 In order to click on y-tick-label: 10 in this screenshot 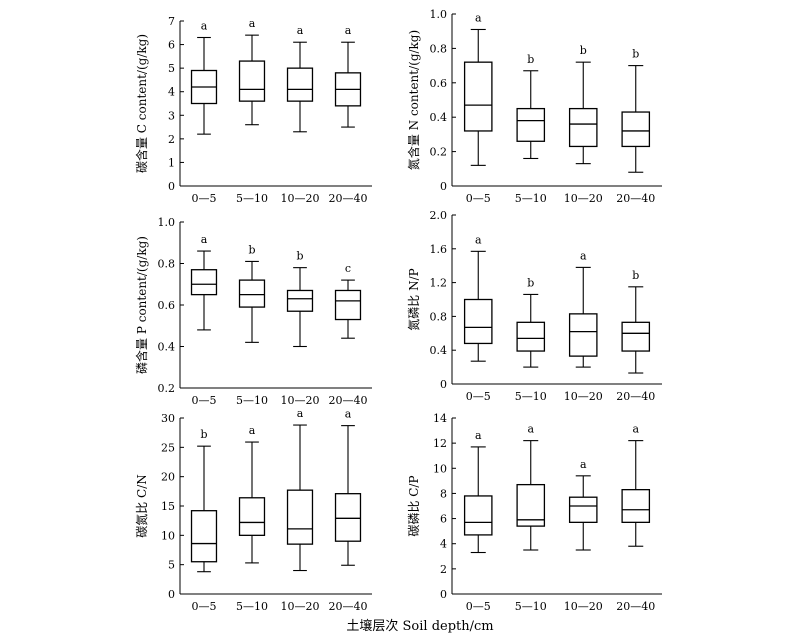, I will do `click(168, 535)`.